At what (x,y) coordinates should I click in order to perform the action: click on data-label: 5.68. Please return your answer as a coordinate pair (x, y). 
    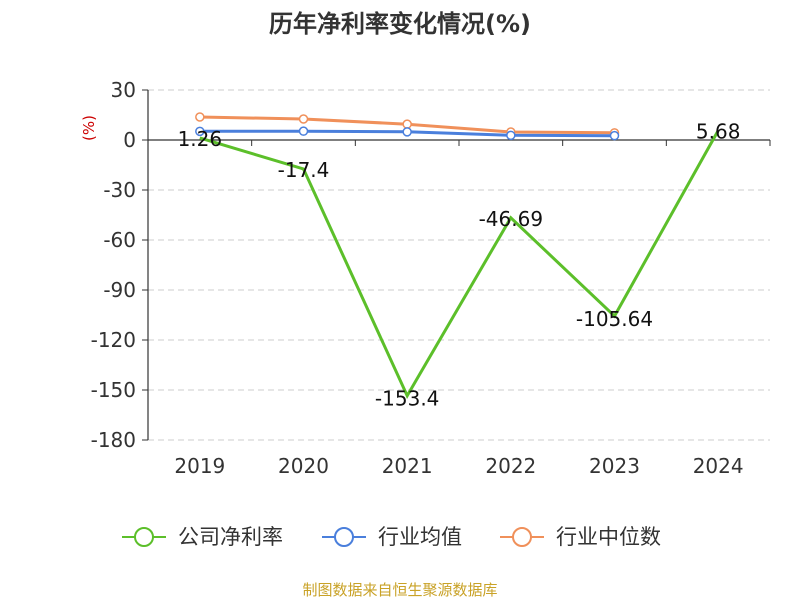
    Looking at the image, I should click on (718, 132).